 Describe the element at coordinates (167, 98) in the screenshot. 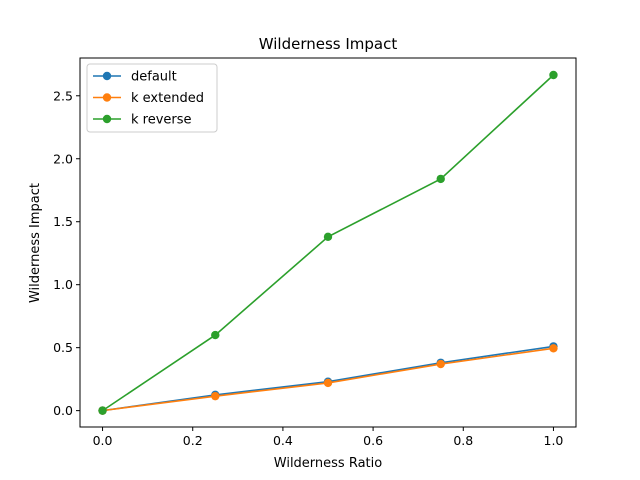

I see `legend-label: k extended` at that location.